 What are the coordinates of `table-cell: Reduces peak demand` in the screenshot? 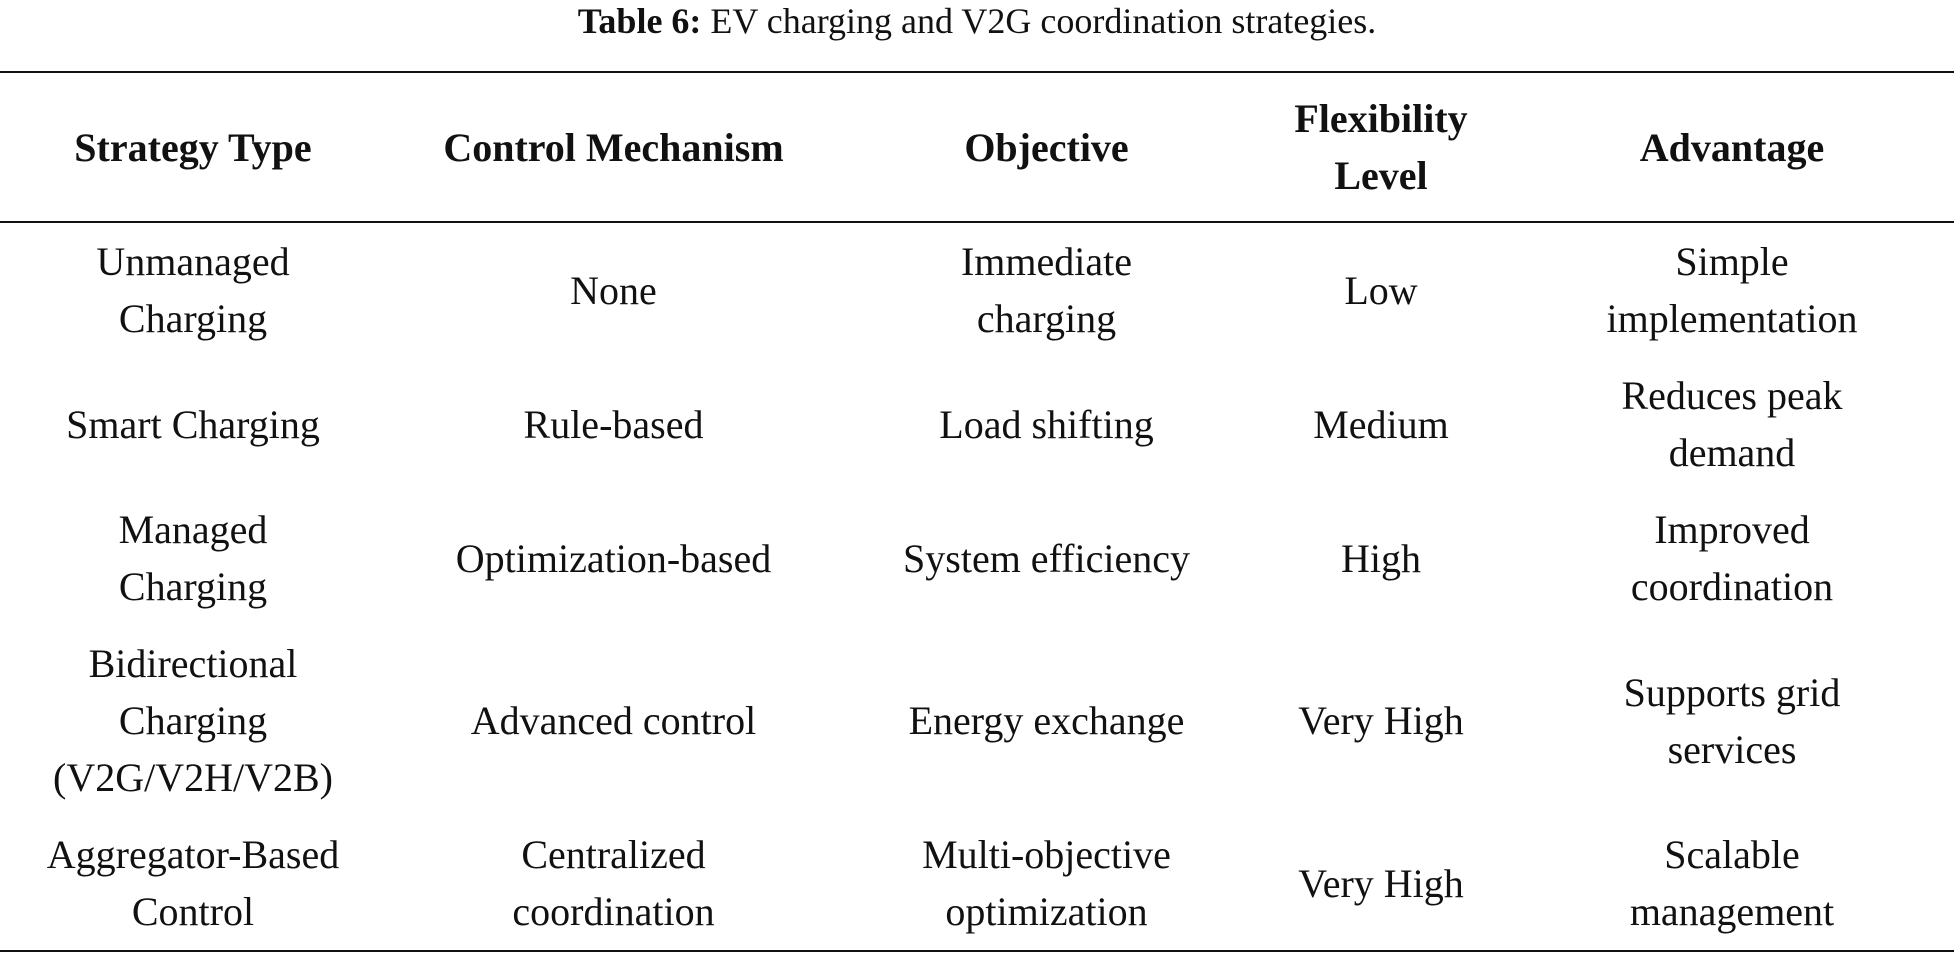 It's located at (1732, 424).